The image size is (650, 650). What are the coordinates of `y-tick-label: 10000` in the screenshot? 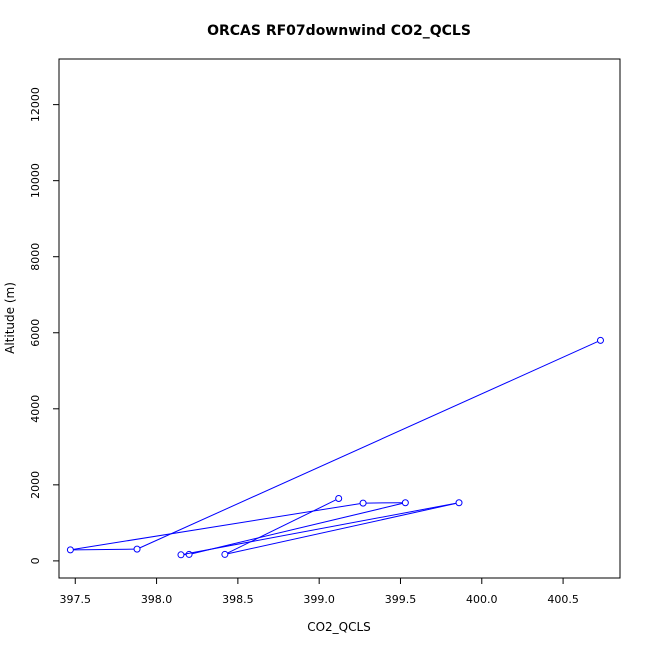 It's located at (35, 180).